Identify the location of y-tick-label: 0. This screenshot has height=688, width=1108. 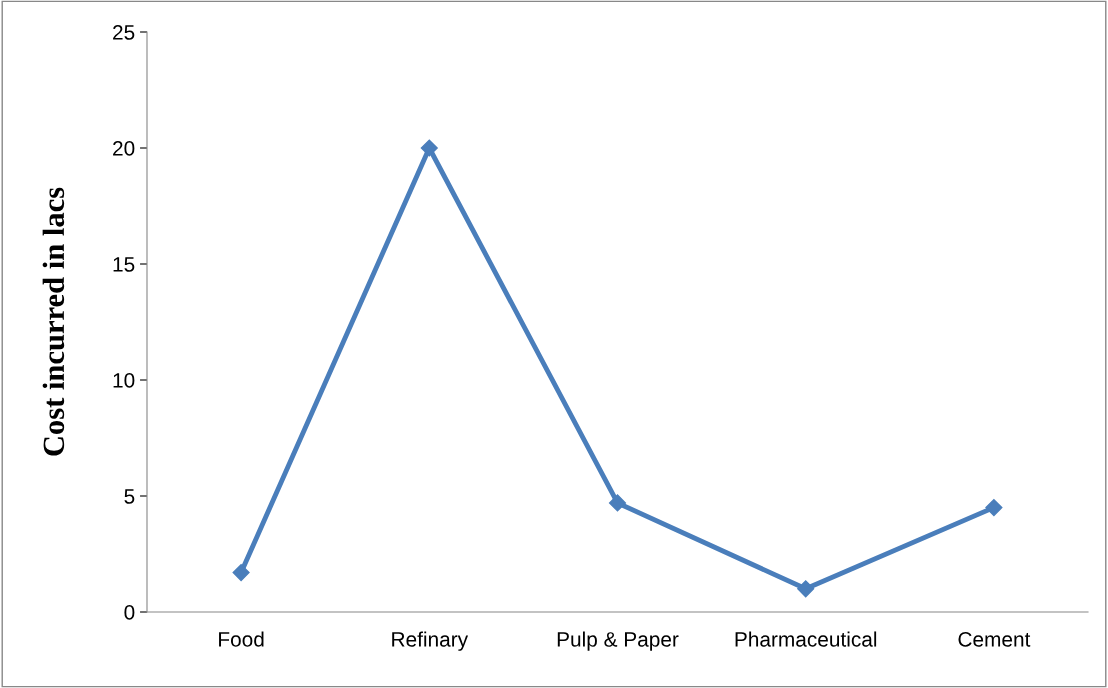
(129, 612).